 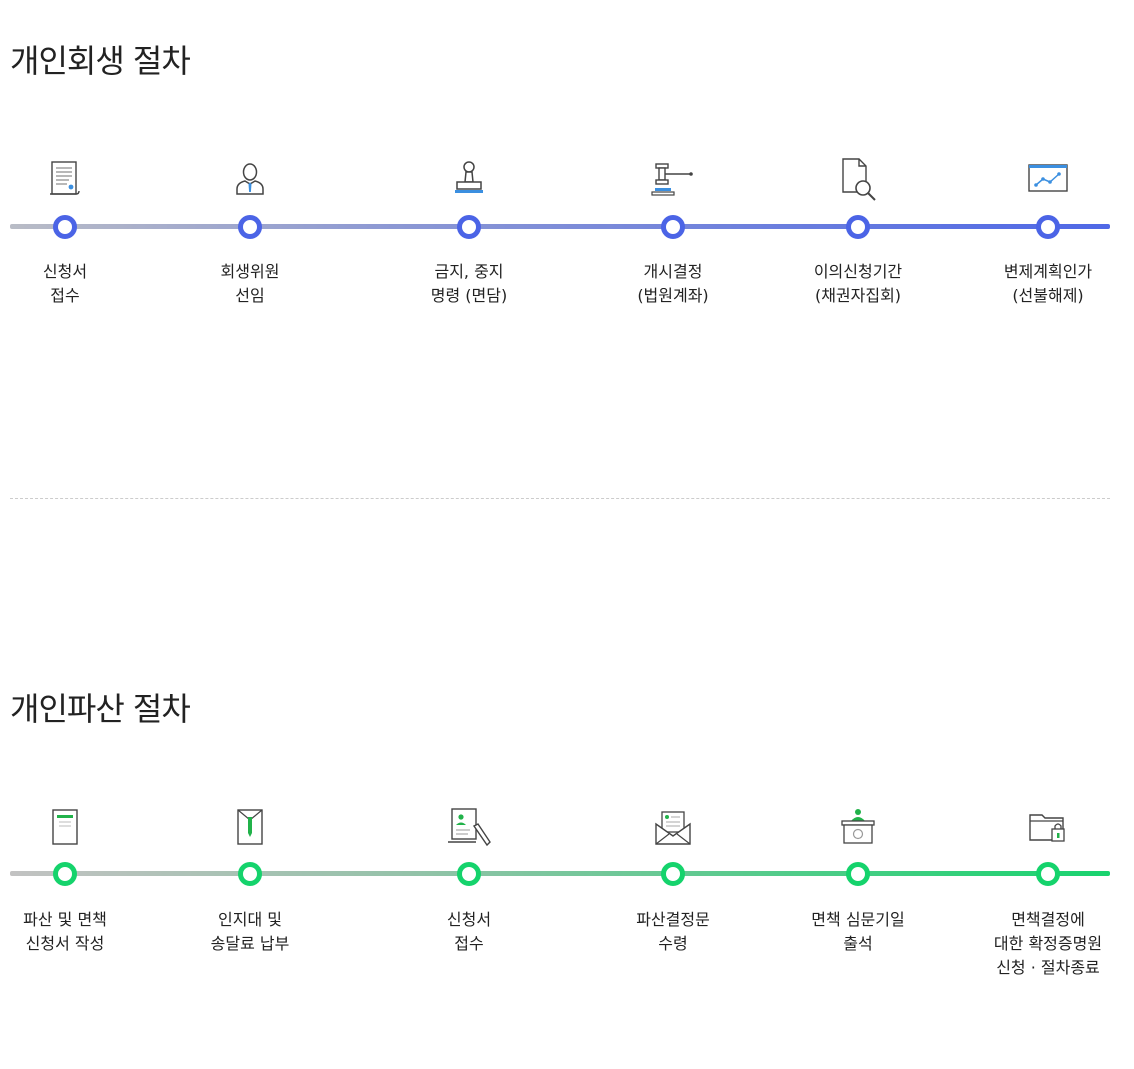 I want to click on bankrupt-step-6-node, so click(x=1048, y=874).